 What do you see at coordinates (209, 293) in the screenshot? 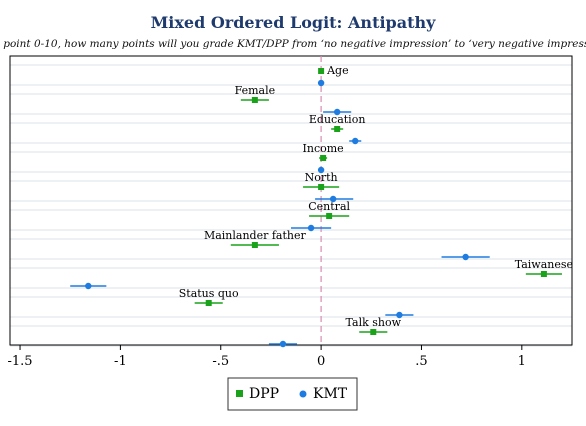
I see `variable-label: Status quo` at bounding box center [209, 293].